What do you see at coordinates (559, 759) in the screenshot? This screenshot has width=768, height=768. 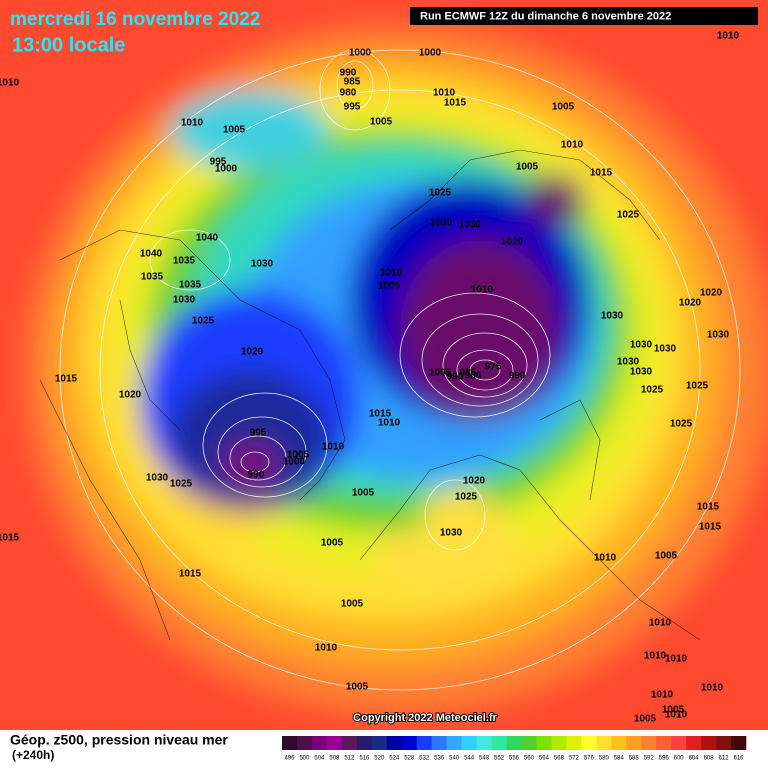 I see `colorbar-label: 568` at bounding box center [559, 759].